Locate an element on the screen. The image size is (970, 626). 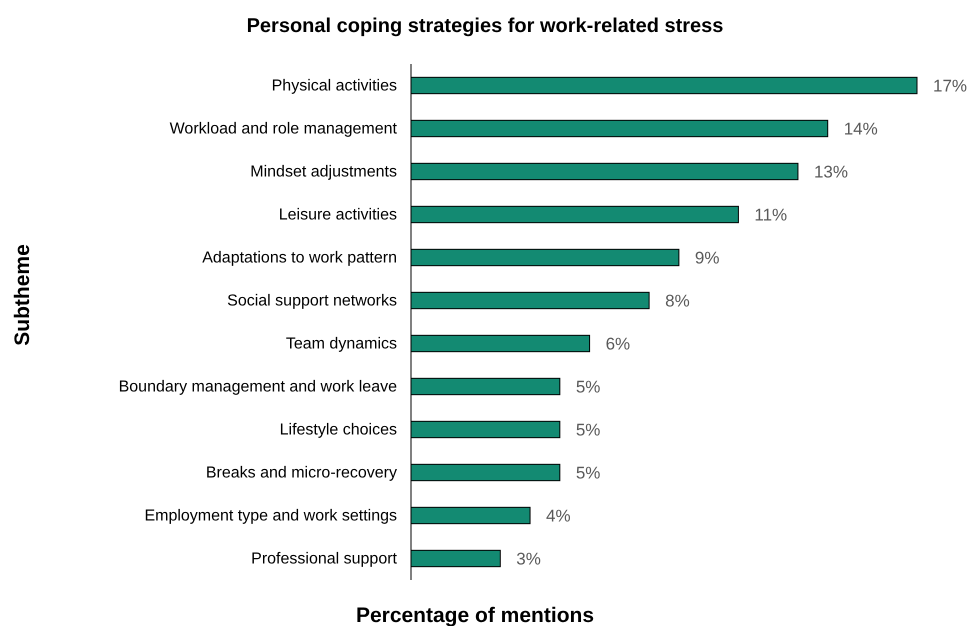
y-tick-label: Social support networks is located at coordinates (312, 301).